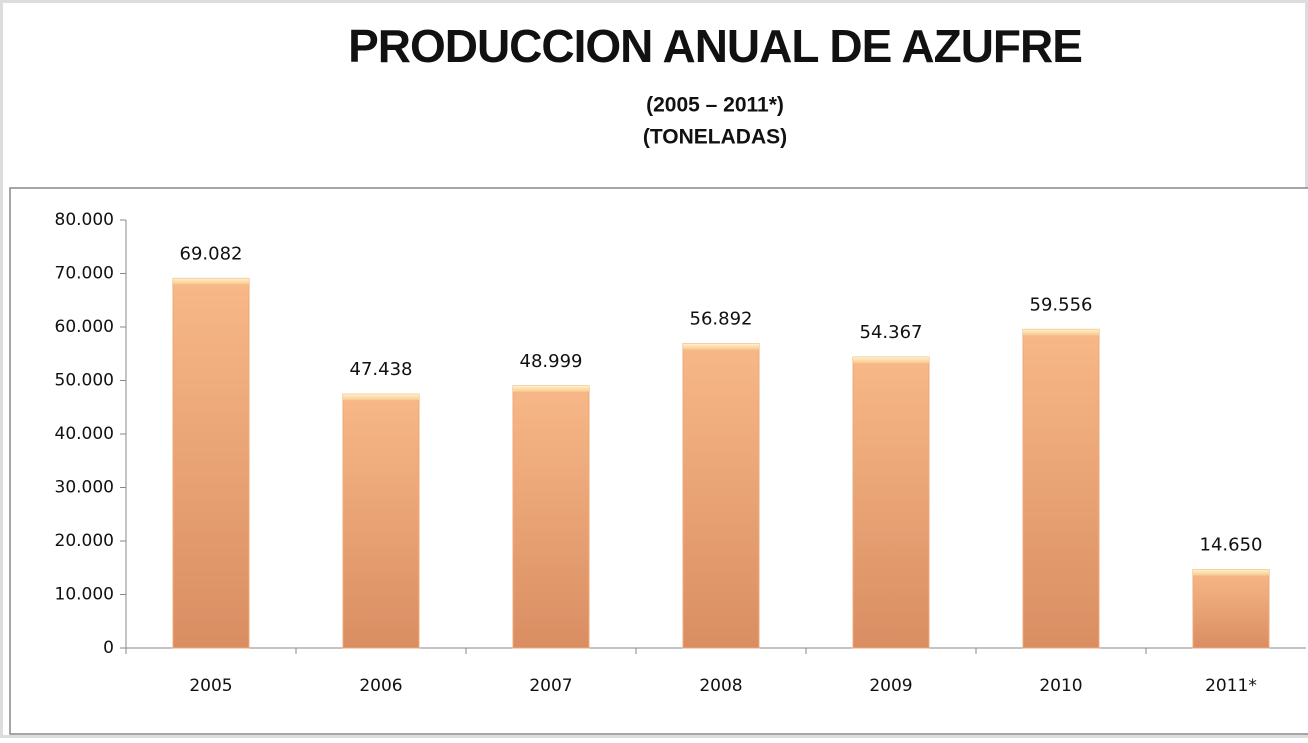  I want to click on y-tick-label: 40.000, so click(84, 434).